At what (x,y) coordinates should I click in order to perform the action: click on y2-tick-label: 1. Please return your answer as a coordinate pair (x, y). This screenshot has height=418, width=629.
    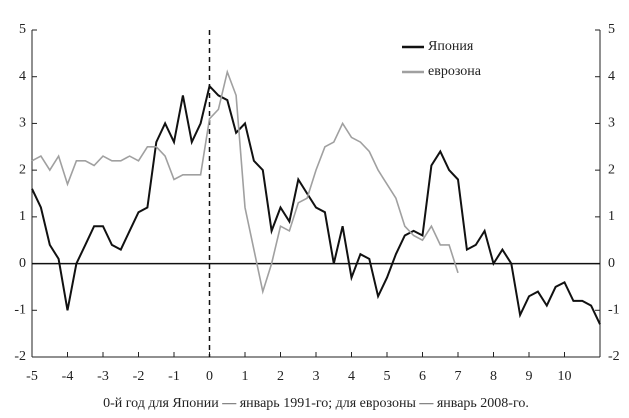
    Looking at the image, I should click on (611, 216).